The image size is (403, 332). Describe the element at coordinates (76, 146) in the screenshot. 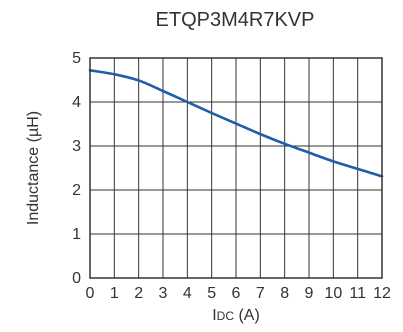

I see `y-tick-label-3: 3` at that location.